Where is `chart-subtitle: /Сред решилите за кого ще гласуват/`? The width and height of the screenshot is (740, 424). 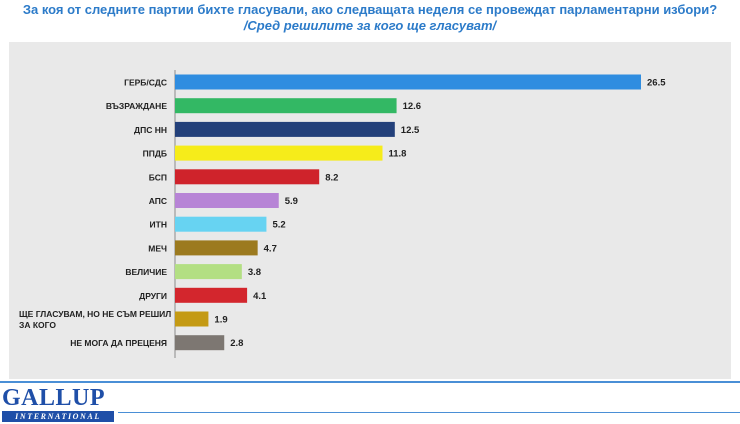
chart-subtitle: /Сред решилите за кого ще гласуват/ is located at coordinates (370, 25).